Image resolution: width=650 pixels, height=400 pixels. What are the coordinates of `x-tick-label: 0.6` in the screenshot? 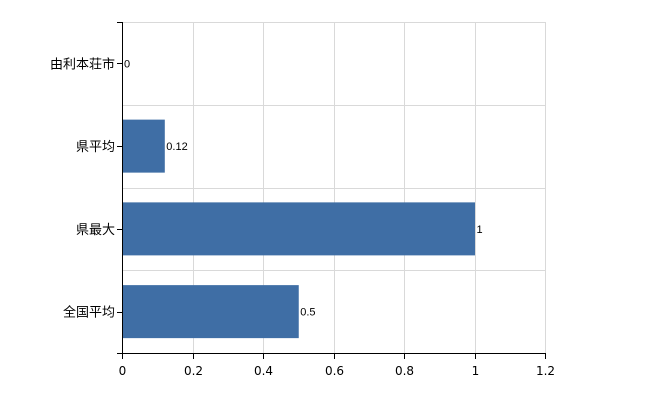 It's located at (334, 371).